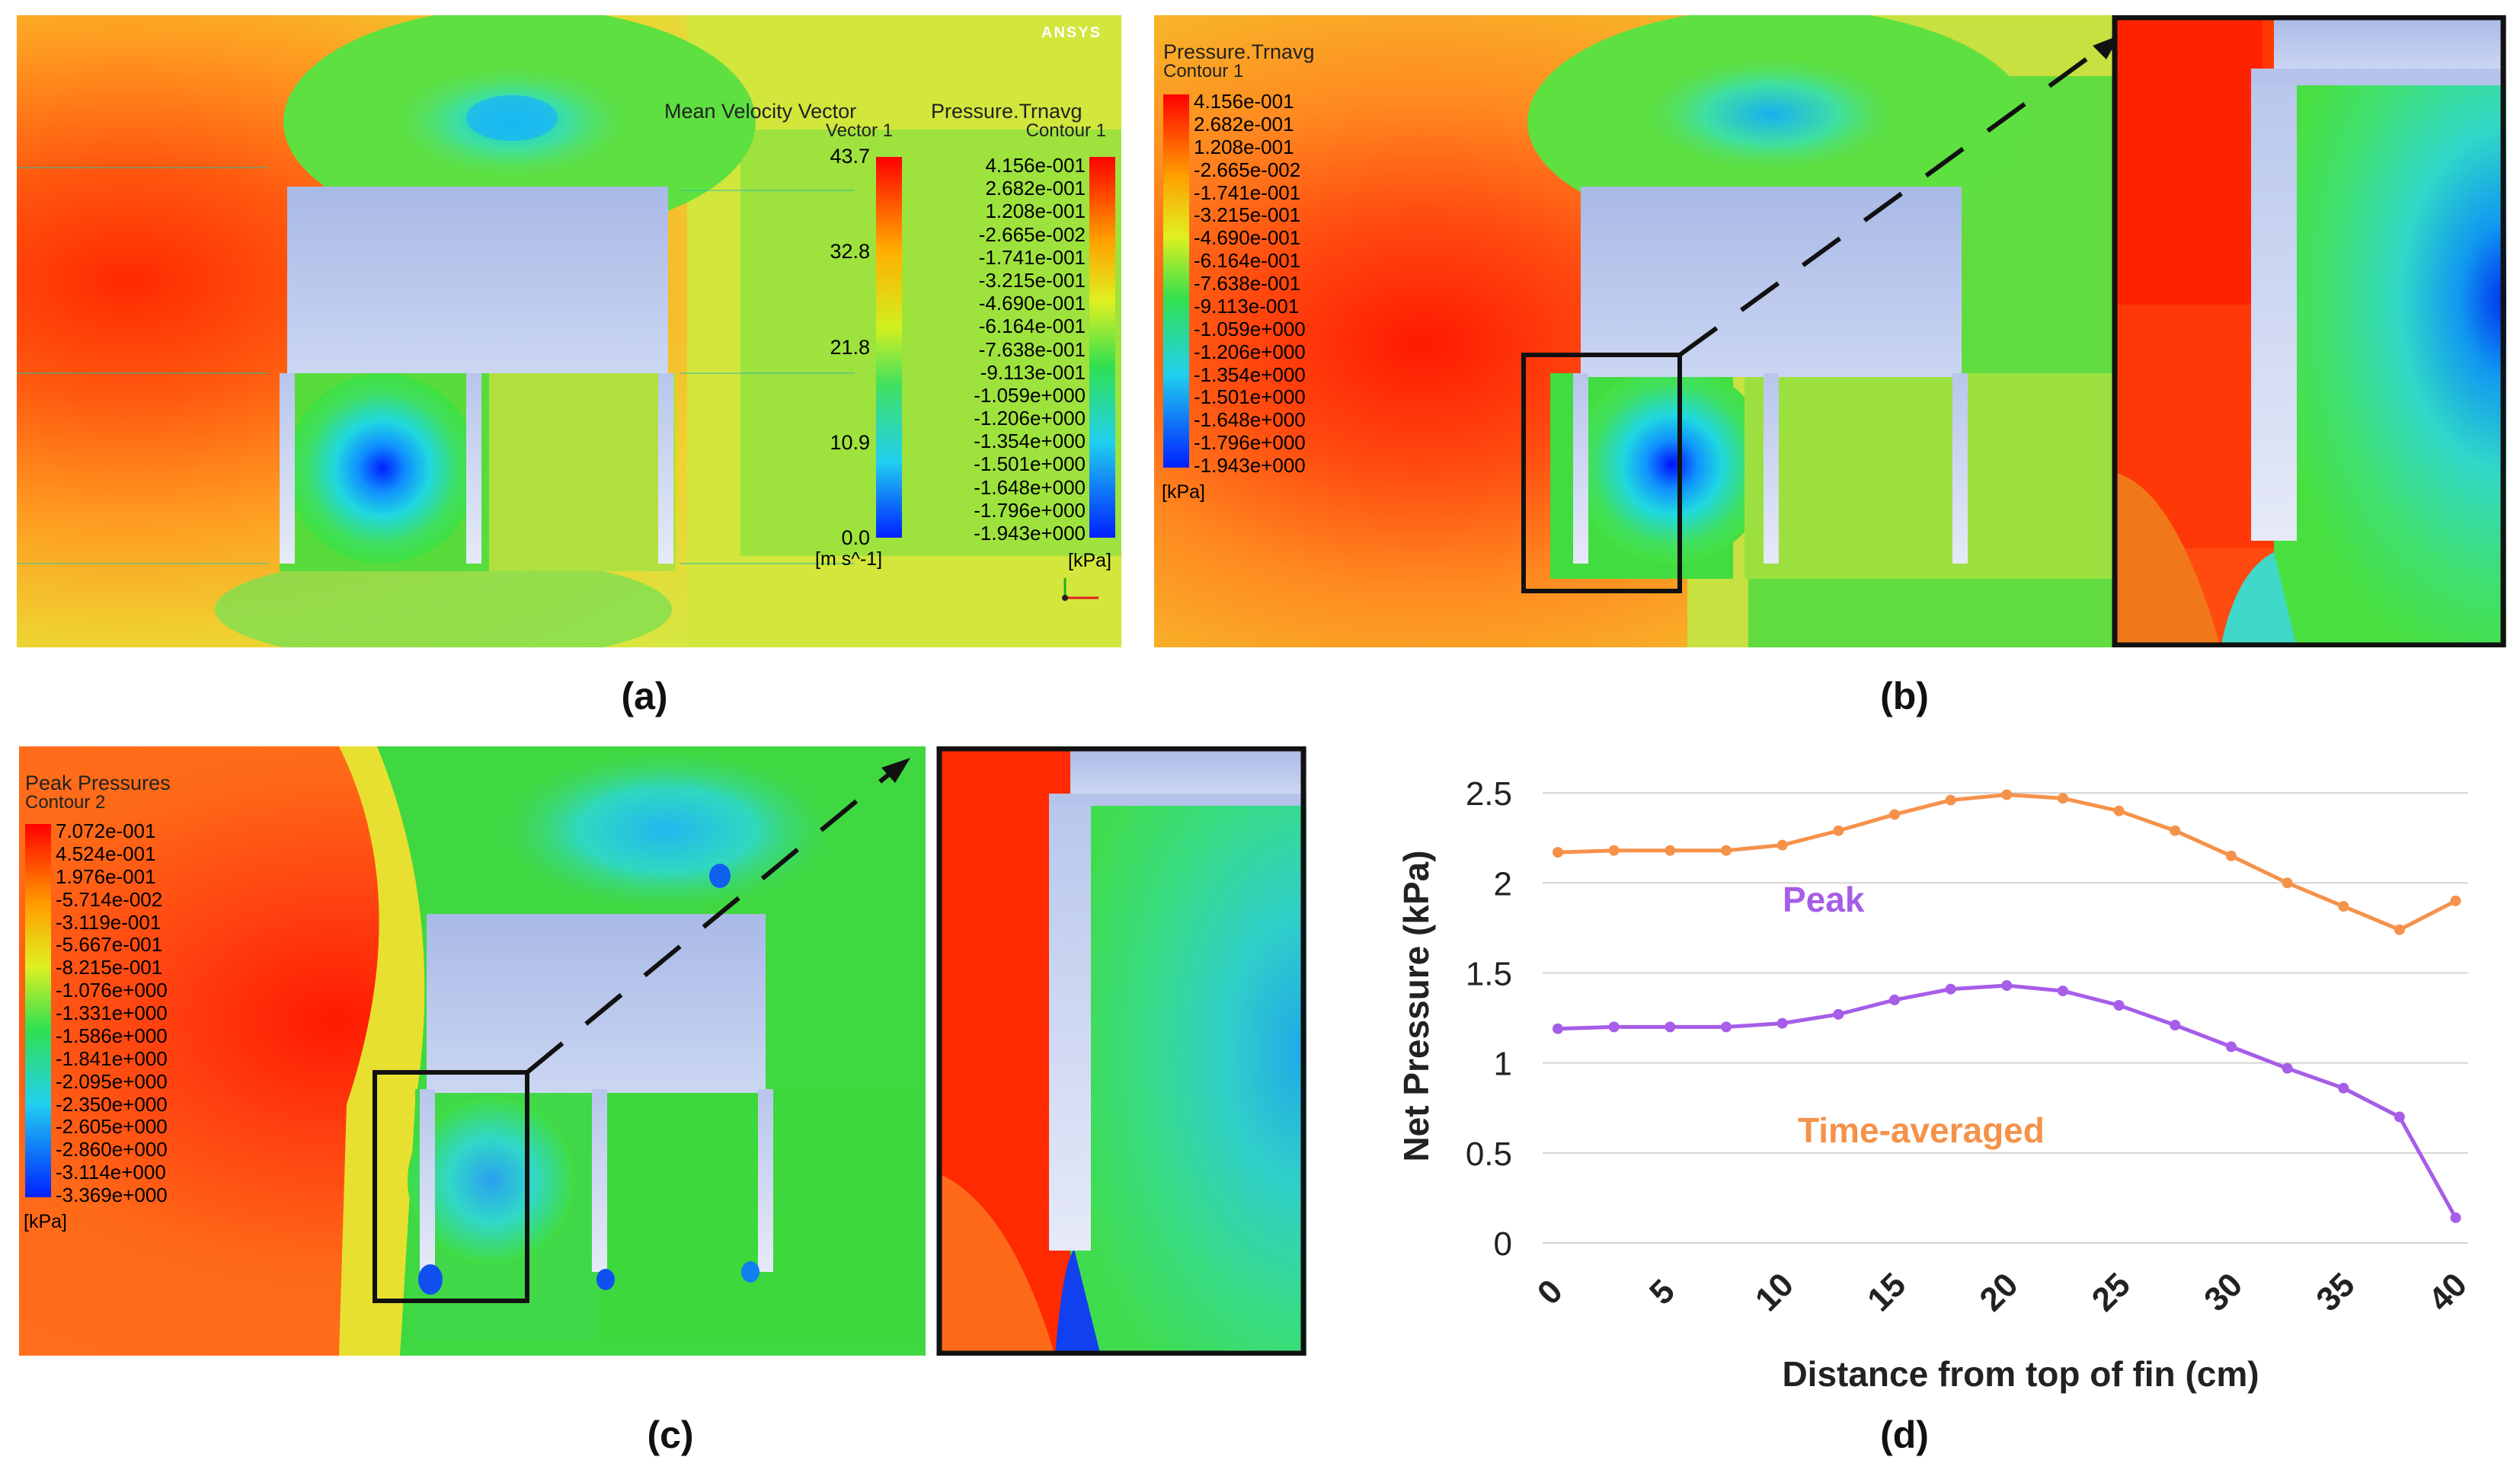 The width and height of the screenshot is (2520, 1476). What do you see at coordinates (850, 156) in the screenshot?
I see `tick-label: 43.7` at bounding box center [850, 156].